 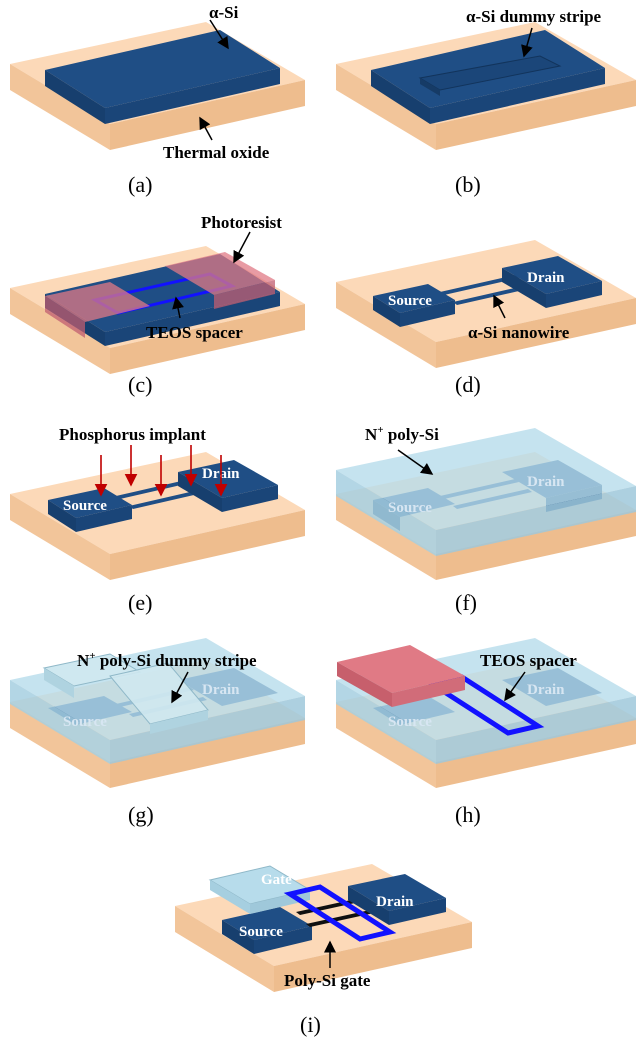 What do you see at coordinates (180, 687) in the screenshot?
I see `npoly-dummy-arrow` at bounding box center [180, 687].